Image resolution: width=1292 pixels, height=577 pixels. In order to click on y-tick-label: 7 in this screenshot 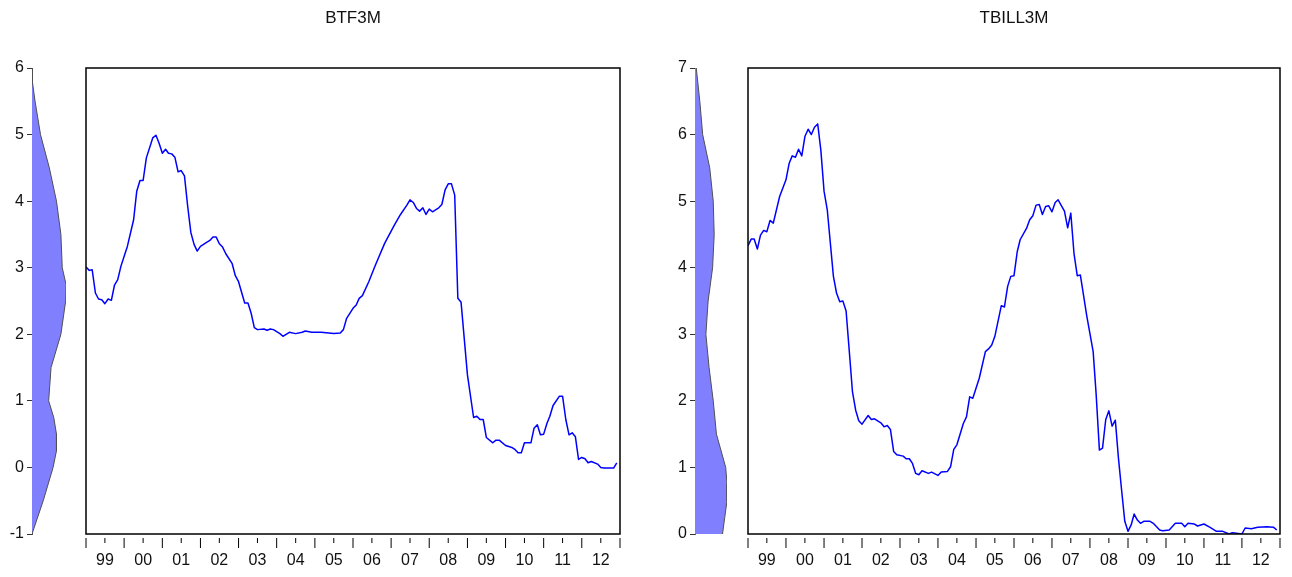, I will do `click(683, 67)`.